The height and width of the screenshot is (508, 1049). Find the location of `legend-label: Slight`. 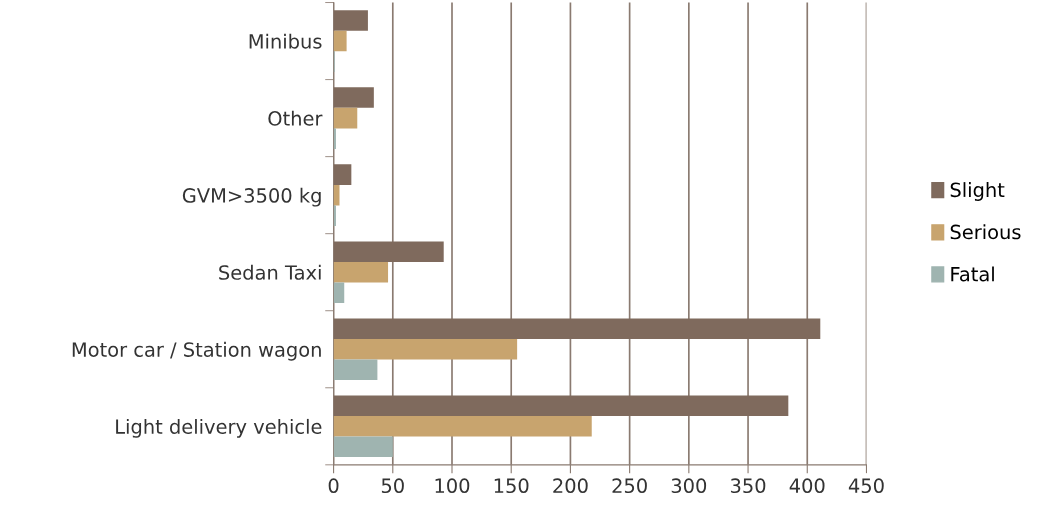

legend-label: Slight is located at coordinates (977, 191).